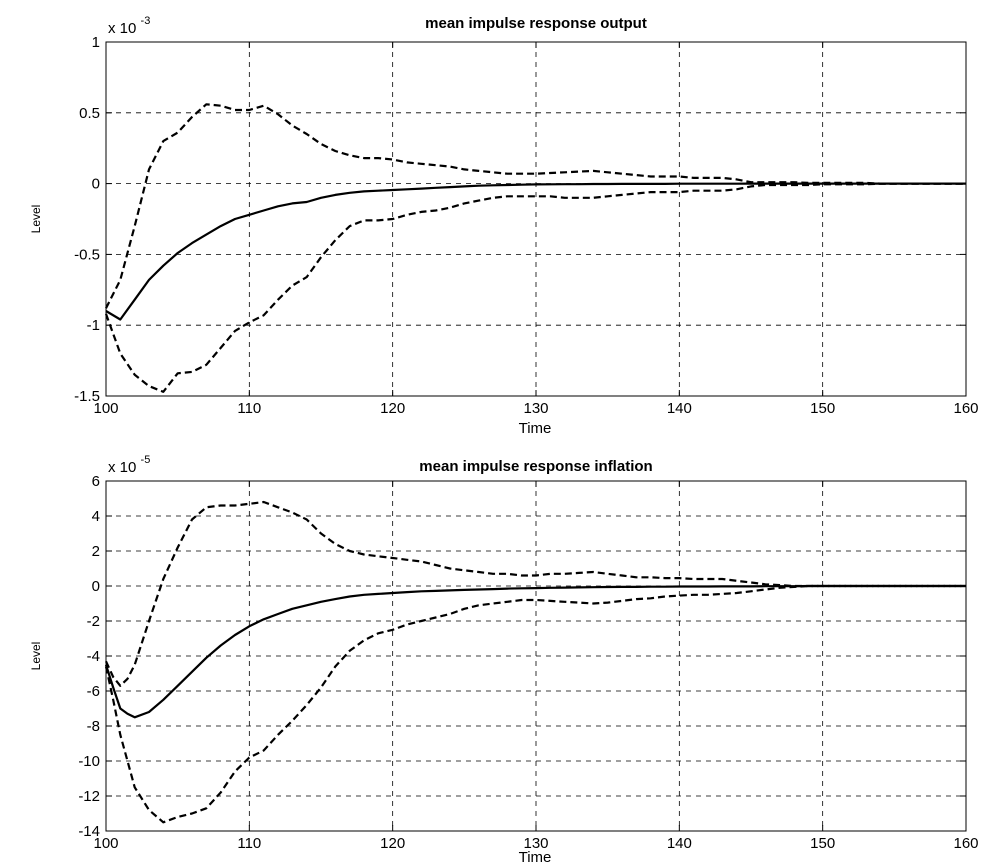  What do you see at coordinates (96, 184) in the screenshot?
I see `output-y-tick-label: 0` at bounding box center [96, 184].